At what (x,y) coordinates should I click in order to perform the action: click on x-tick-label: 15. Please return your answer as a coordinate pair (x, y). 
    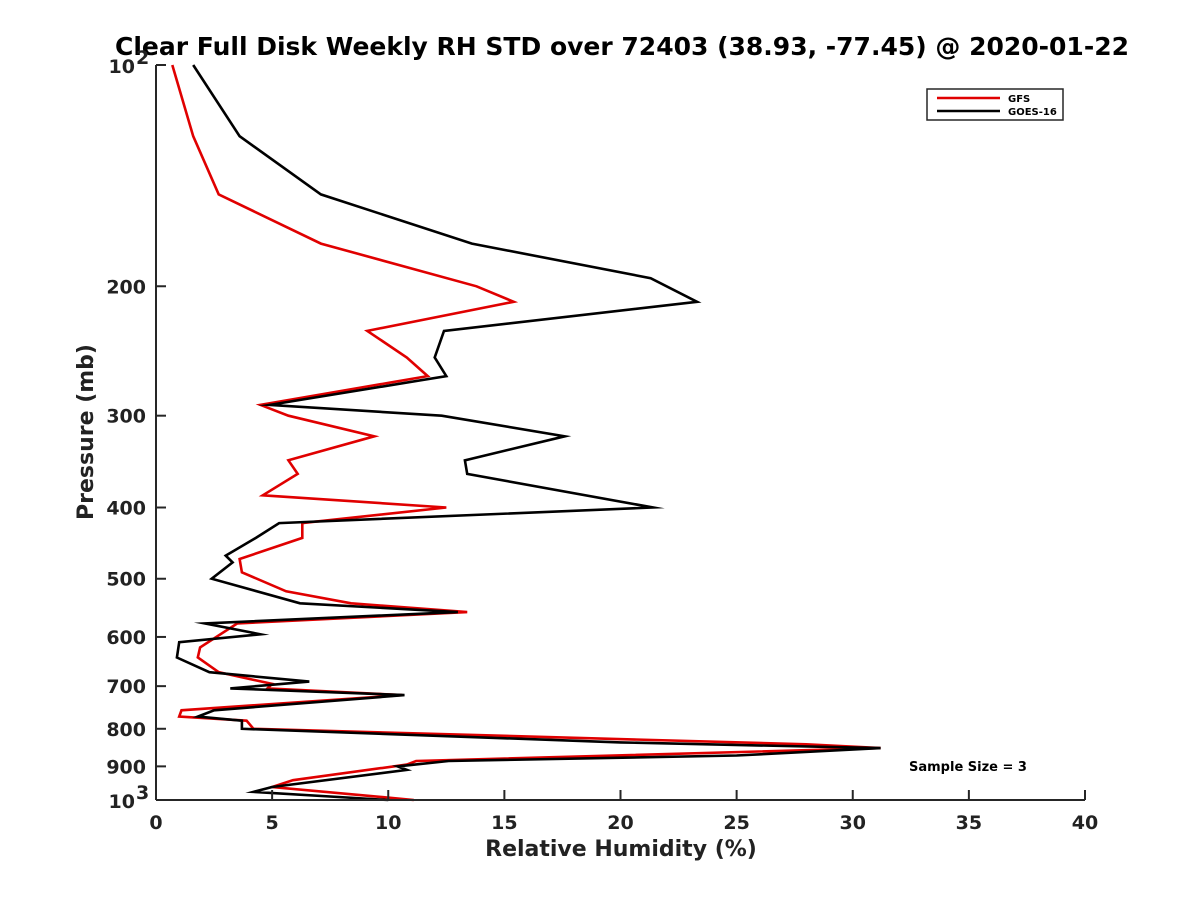
    Looking at the image, I should click on (504, 823).